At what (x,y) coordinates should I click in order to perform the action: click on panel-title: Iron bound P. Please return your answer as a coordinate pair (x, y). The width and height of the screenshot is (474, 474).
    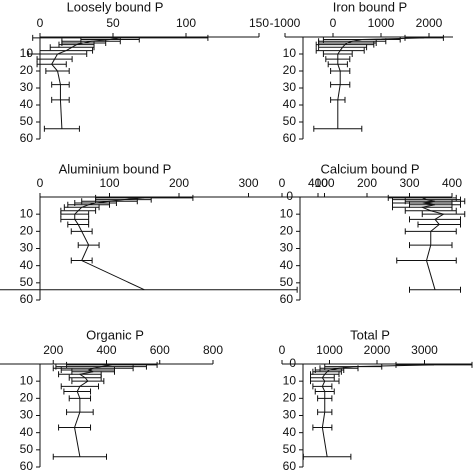
    Looking at the image, I should click on (370, 7).